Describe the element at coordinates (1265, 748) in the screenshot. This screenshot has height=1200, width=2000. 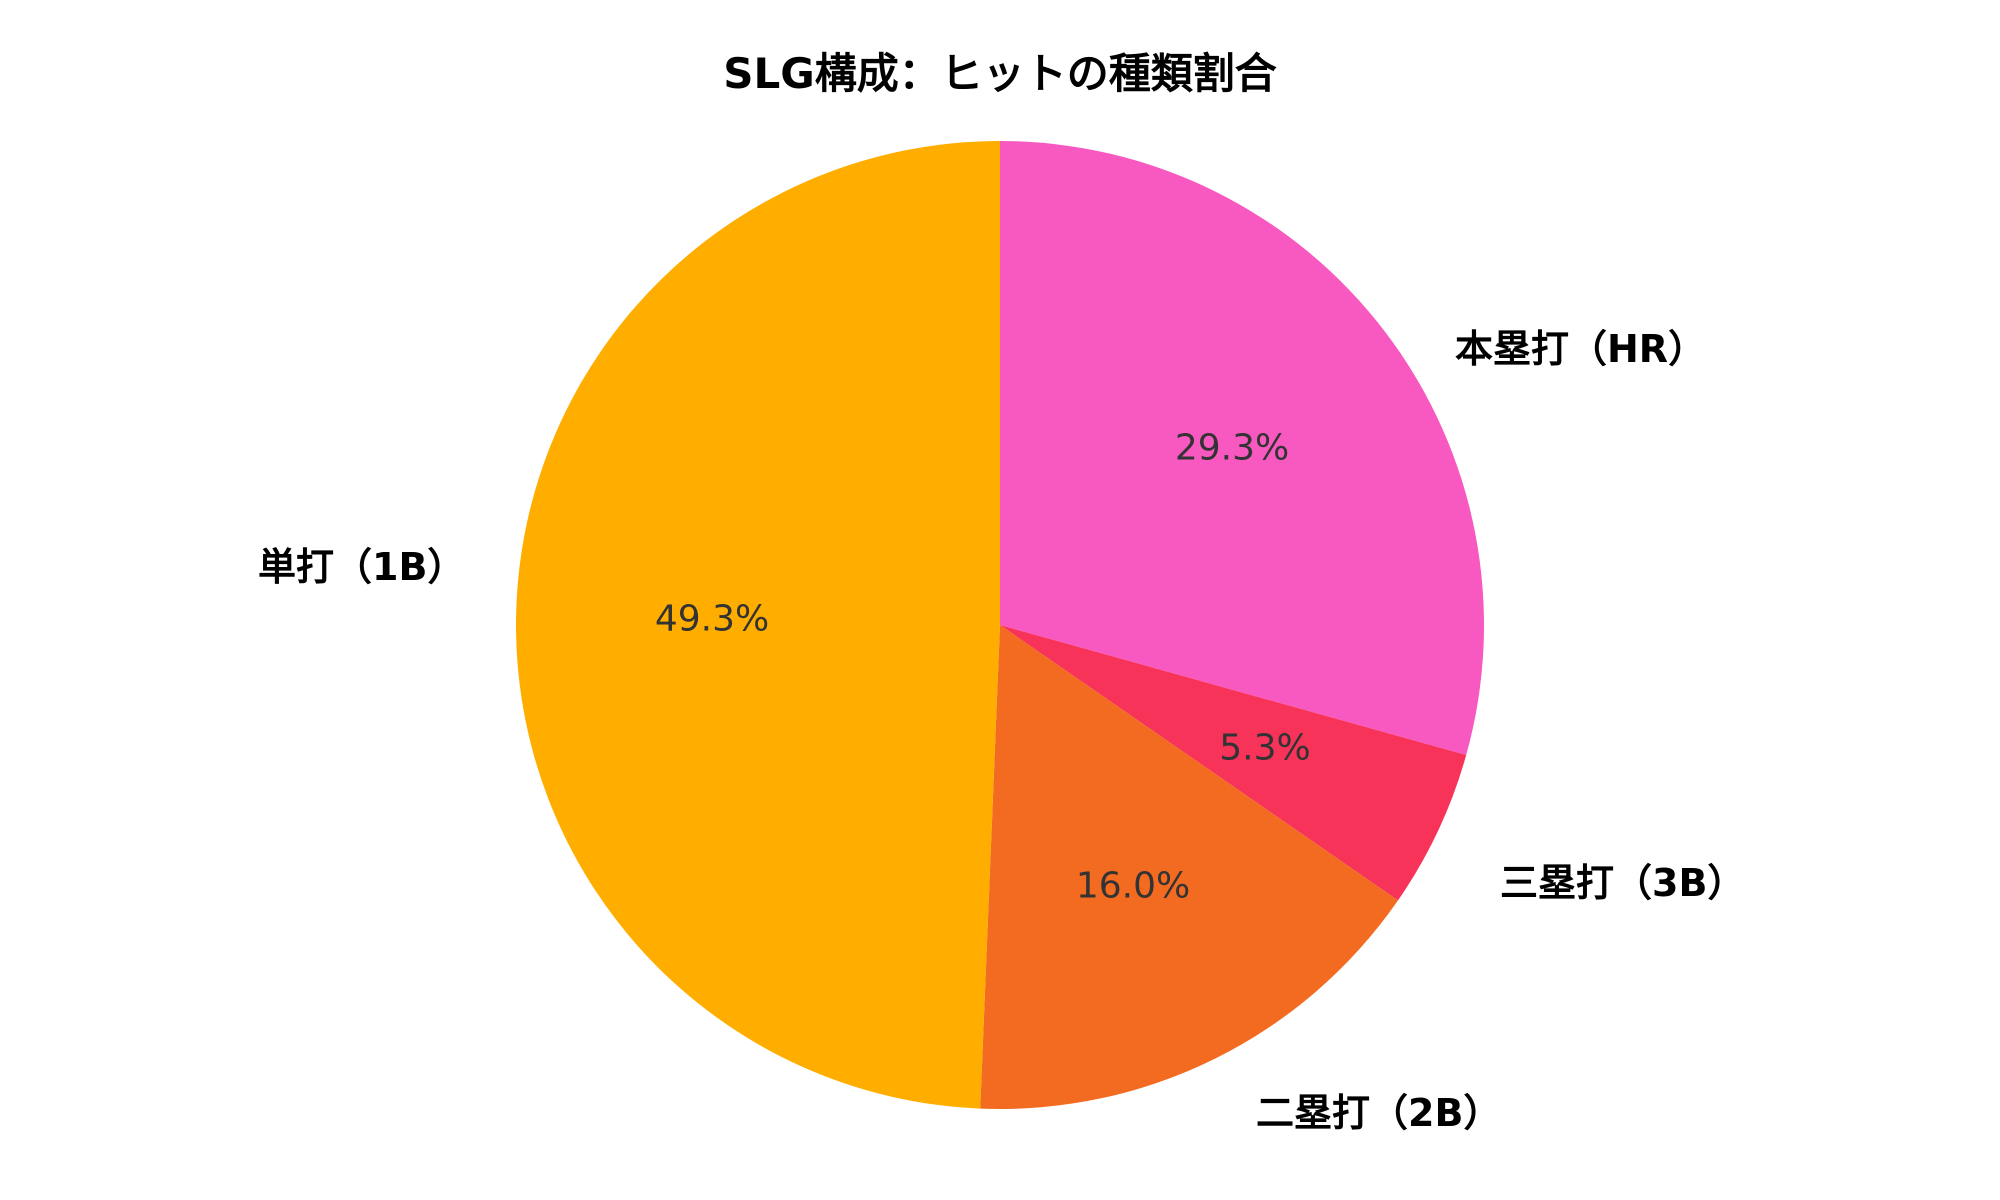
I see `slice-pct-3b: 5.3%` at that location.